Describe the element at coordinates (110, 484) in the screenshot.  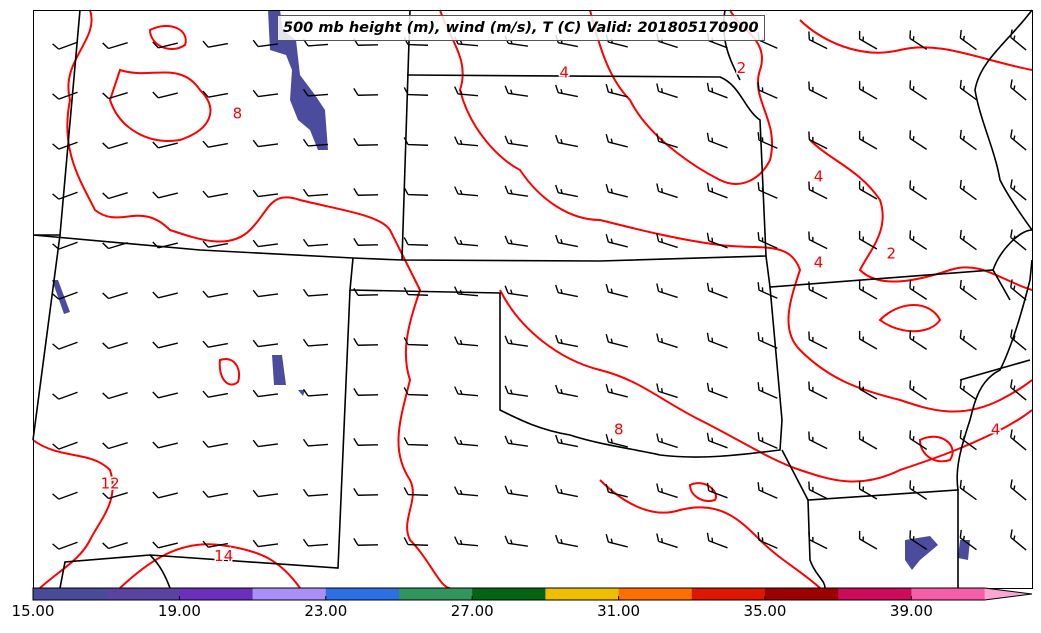
I see `contour-label: 12` at that location.